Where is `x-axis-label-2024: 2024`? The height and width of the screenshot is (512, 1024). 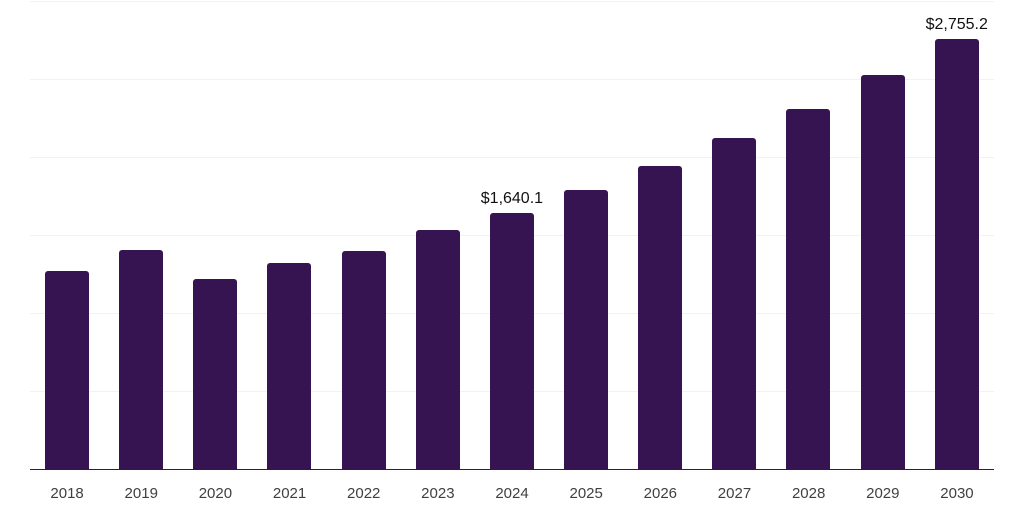 x-axis-label-2024: 2024 is located at coordinates (512, 493).